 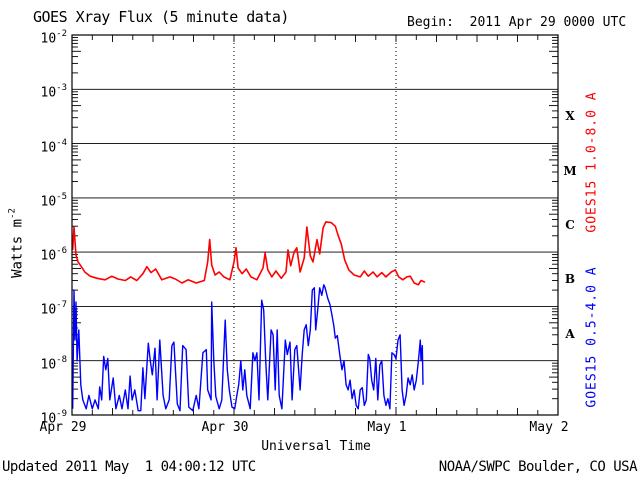 What do you see at coordinates (387, 427) in the screenshot?
I see `x-tick-label: May 1` at bounding box center [387, 427].